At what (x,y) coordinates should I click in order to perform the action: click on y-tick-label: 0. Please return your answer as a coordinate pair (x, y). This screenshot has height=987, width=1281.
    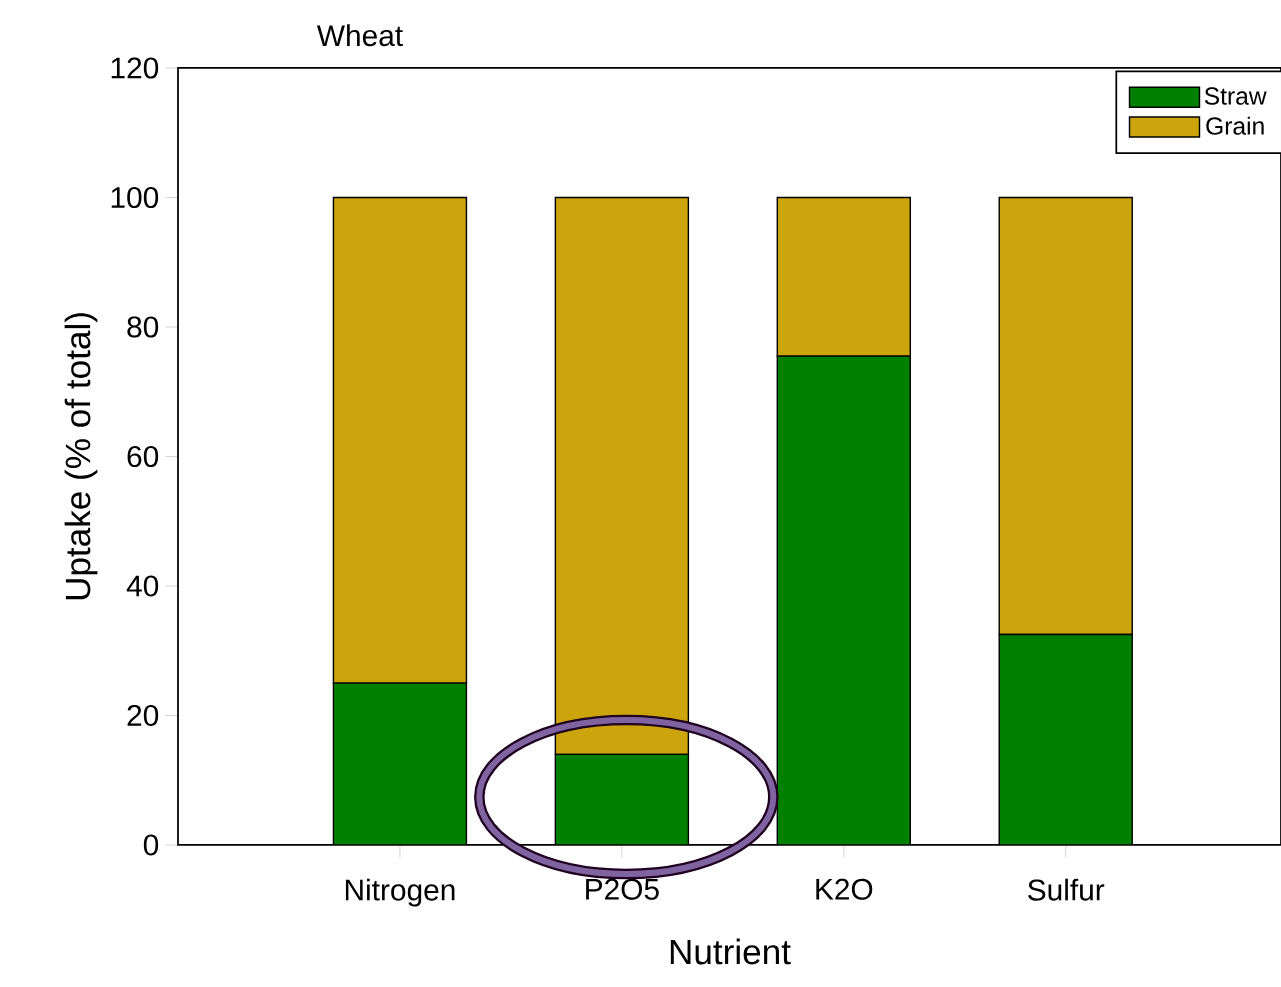
    Looking at the image, I should click on (151, 845).